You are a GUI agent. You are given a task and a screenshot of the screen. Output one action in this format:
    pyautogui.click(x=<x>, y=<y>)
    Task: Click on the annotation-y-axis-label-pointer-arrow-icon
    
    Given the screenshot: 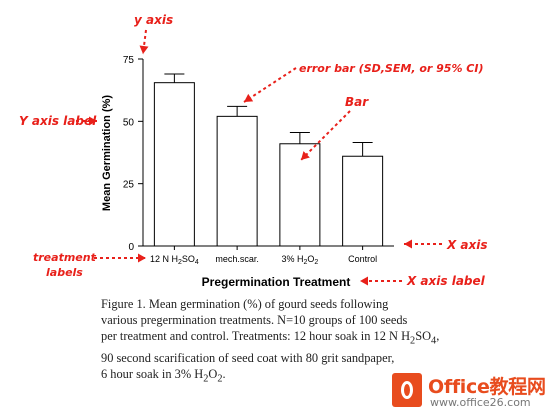 What is the action you would take?
    pyautogui.click(x=93, y=121)
    